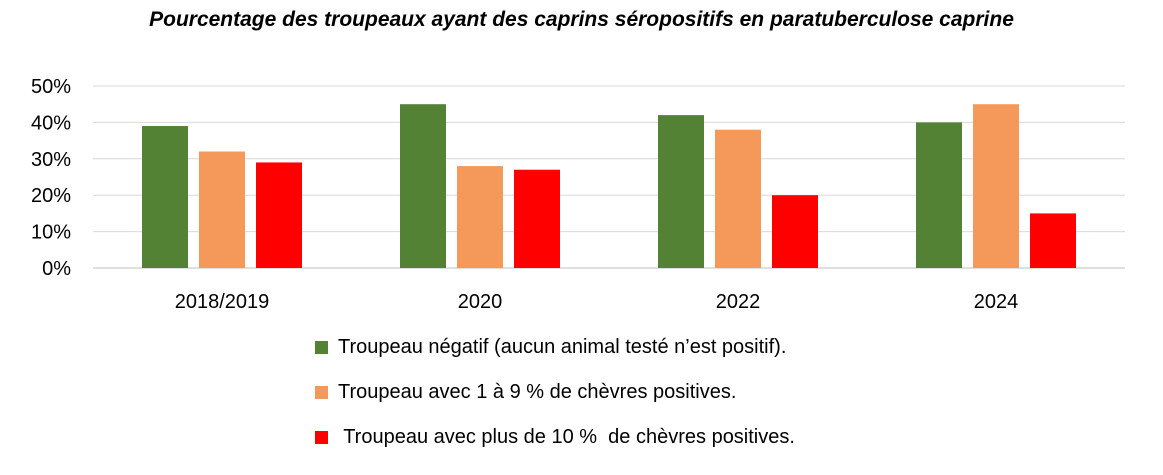 The image size is (1163, 475). I want to click on y-tick-label: 0%, so click(56, 269).